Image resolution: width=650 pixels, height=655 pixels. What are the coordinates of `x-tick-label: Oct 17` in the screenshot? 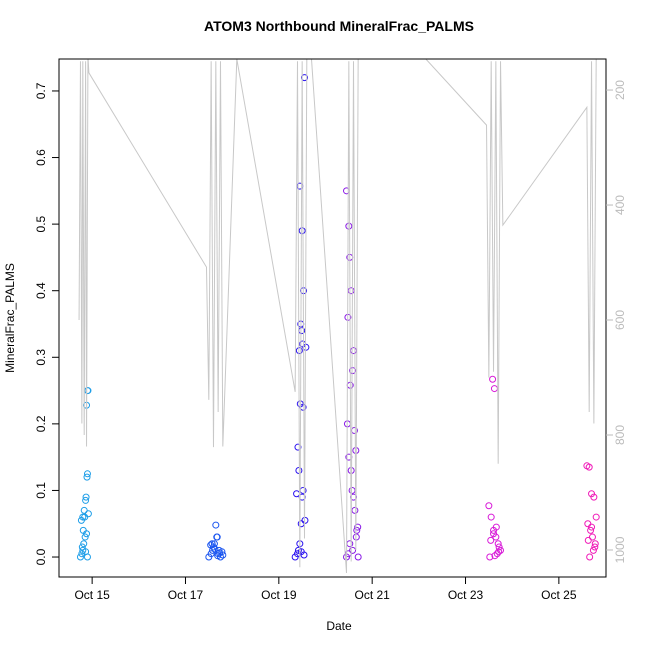 It's located at (186, 595).